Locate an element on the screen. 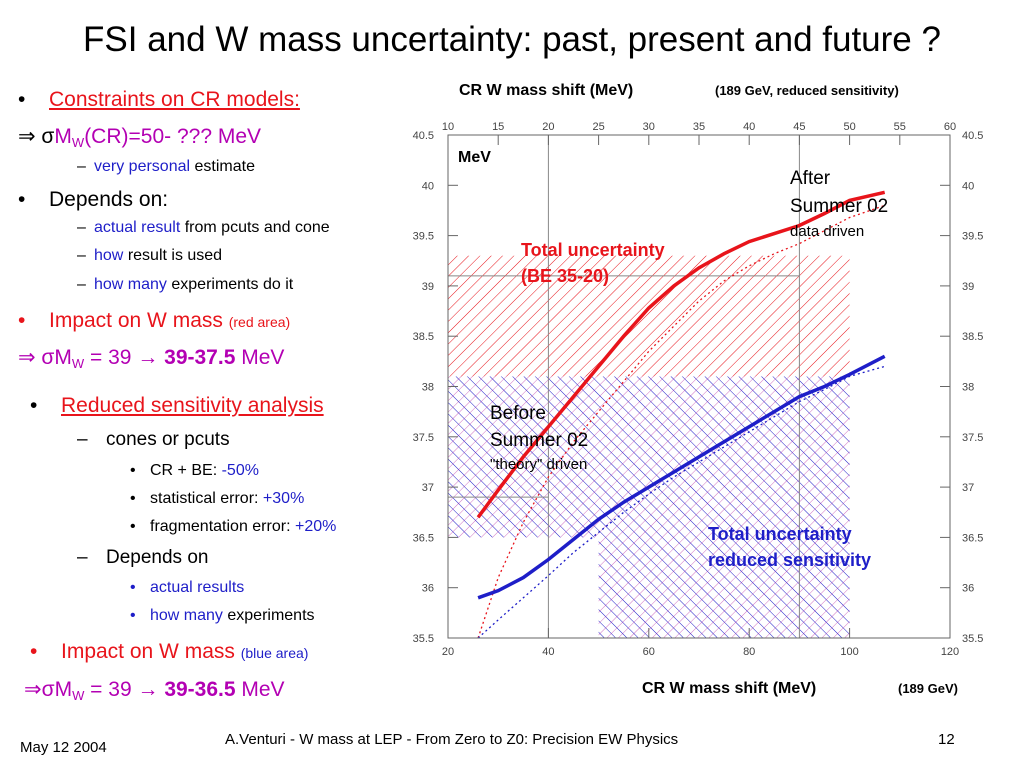  y-tick-label-left: 37.5 is located at coordinates (423, 438).